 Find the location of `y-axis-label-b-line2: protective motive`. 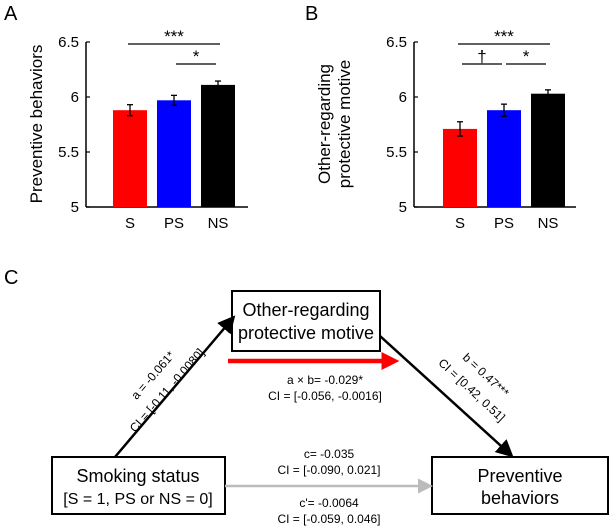

y-axis-label-b-line2: protective motive is located at coordinates (344, 124).